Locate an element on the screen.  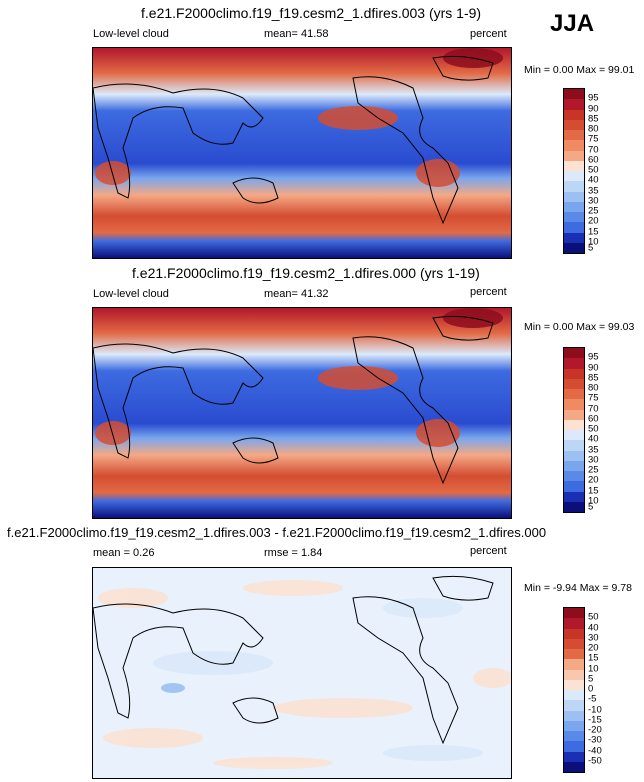
panel-2-mean: mean= 41.32 is located at coordinates (296, 294).